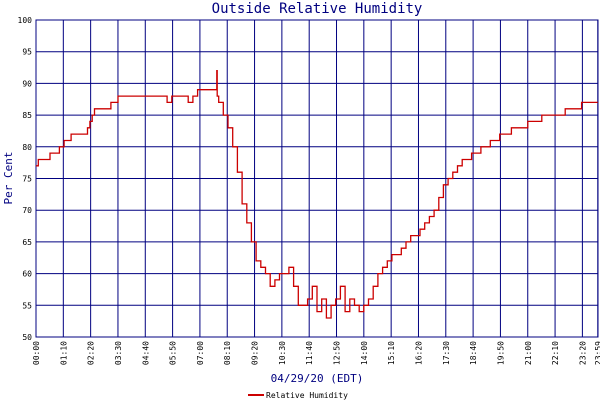 This screenshot has height=400, width=600. What do you see at coordinates (27, 83) in the screenshot?
I see `y-tick-label: 90` at bounding box center [27, 83].